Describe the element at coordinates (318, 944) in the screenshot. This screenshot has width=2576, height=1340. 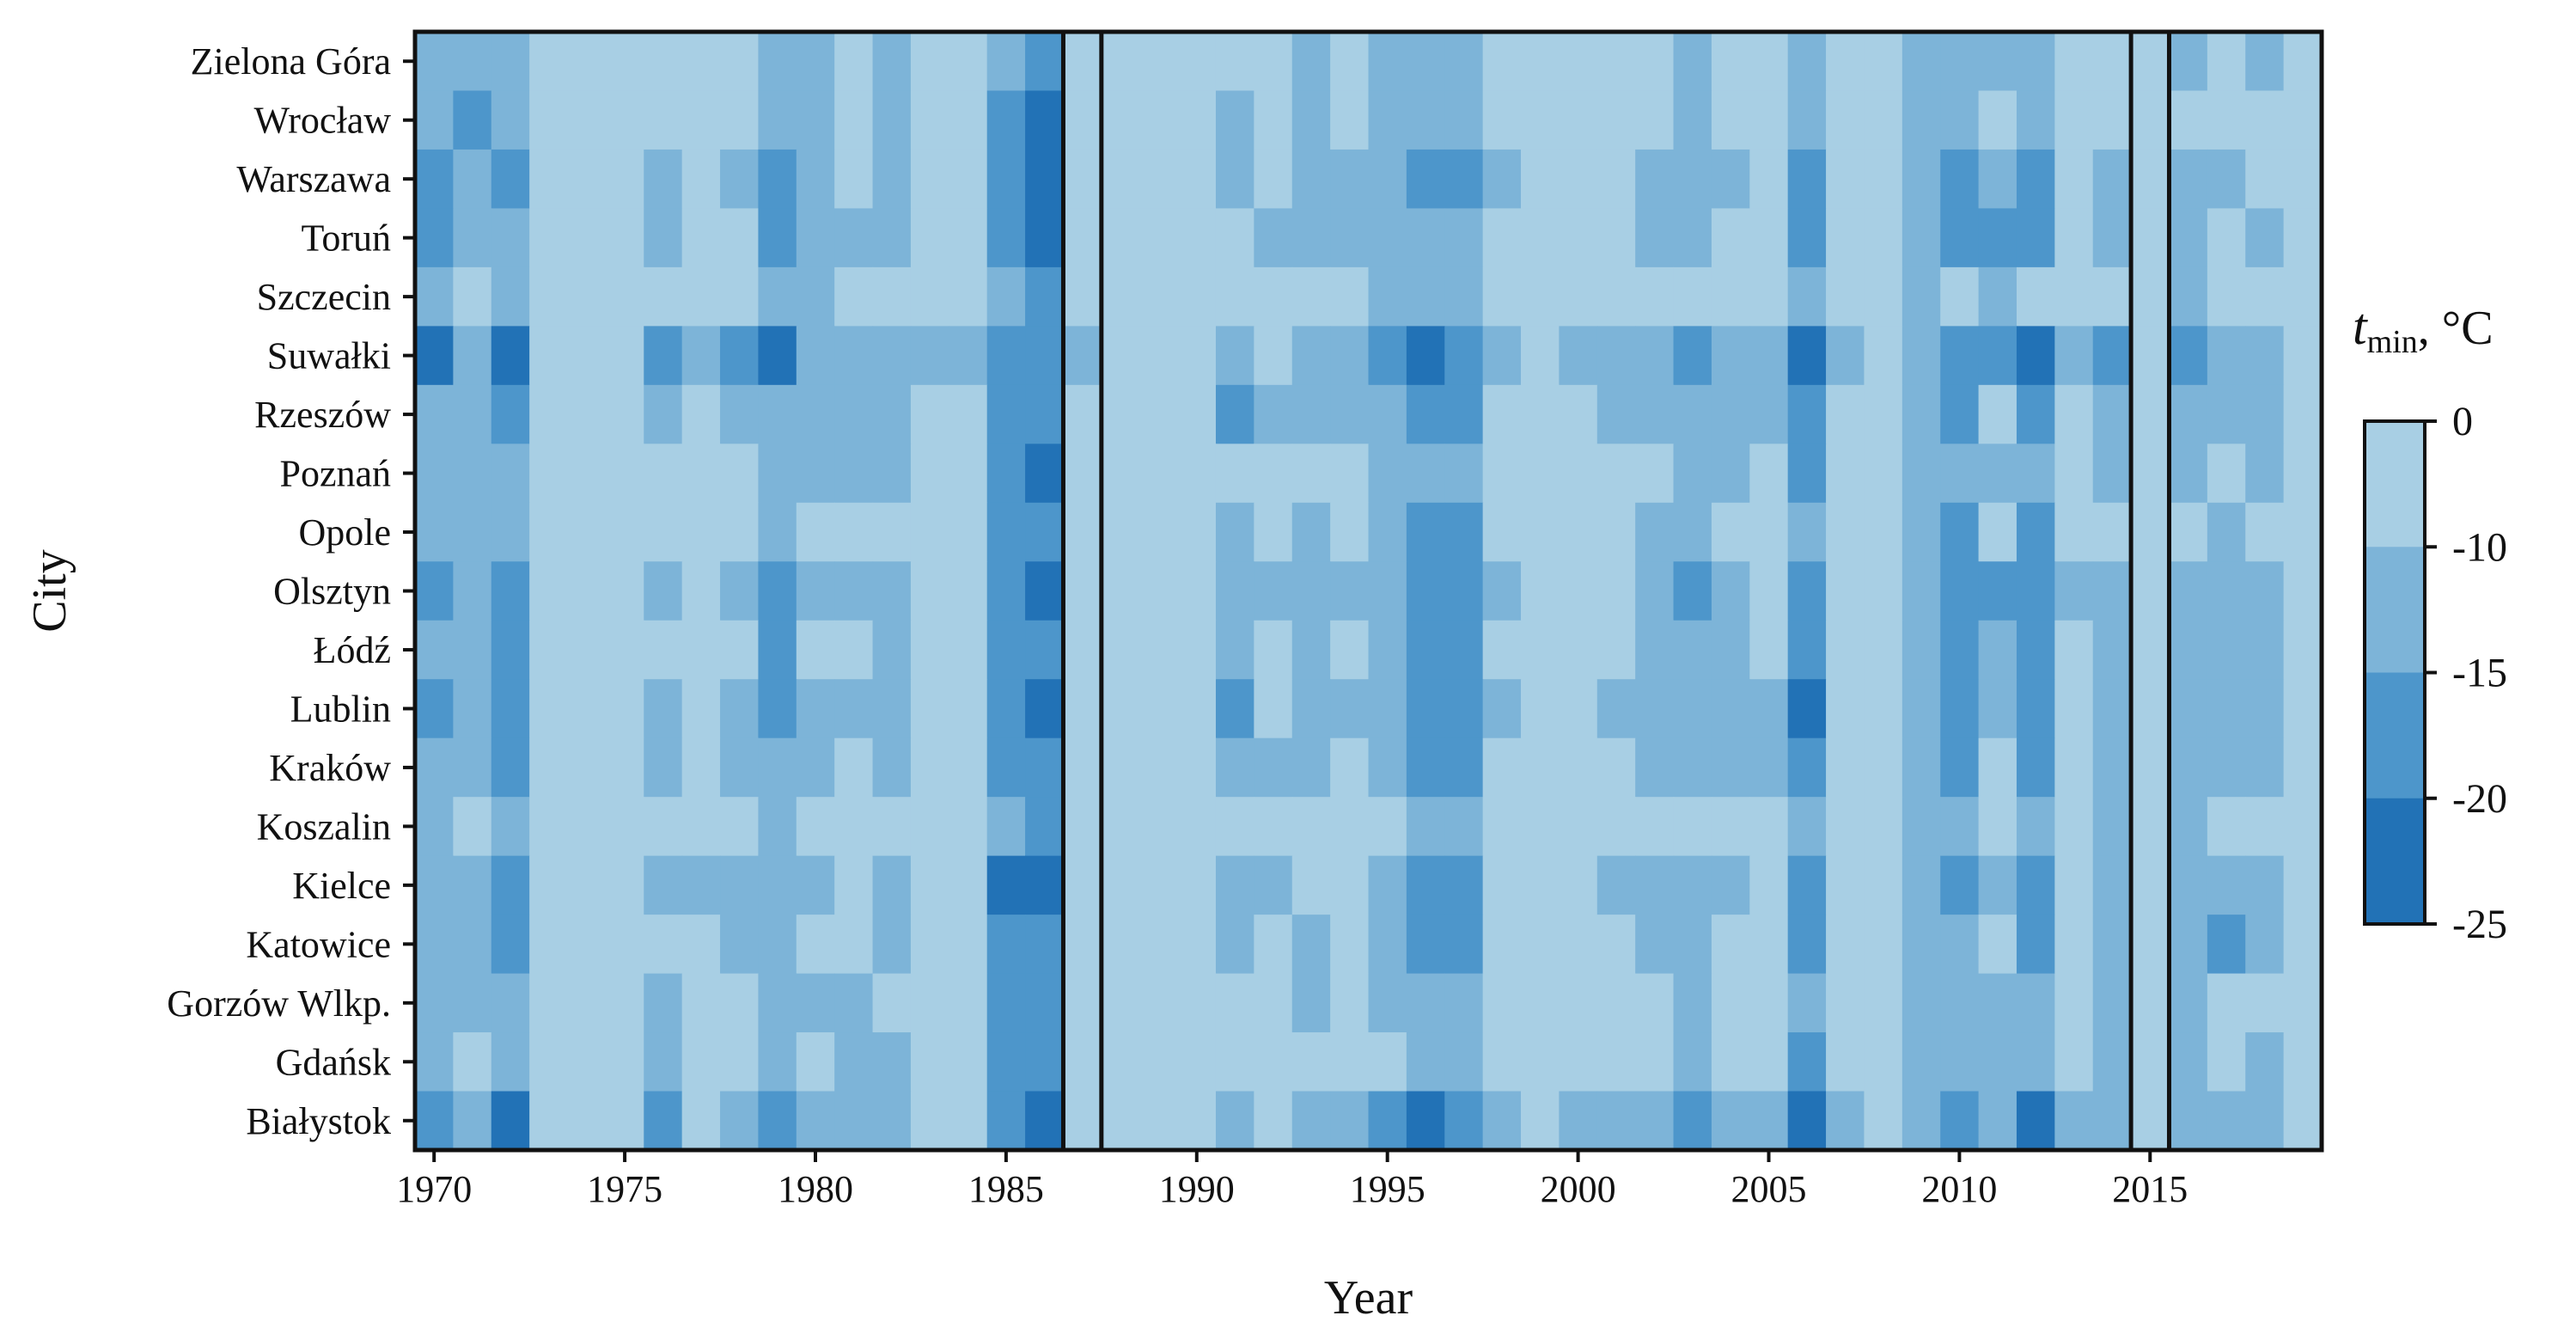
I see `y-tick-label: Katowice` at that location.